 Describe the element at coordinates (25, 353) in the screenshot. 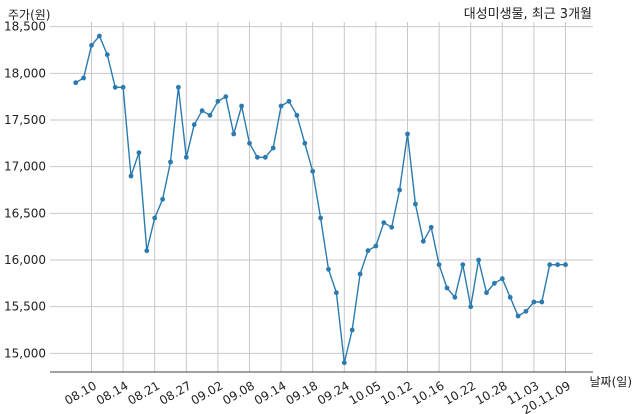

I see `y-tick-label: 15,000` at that location.